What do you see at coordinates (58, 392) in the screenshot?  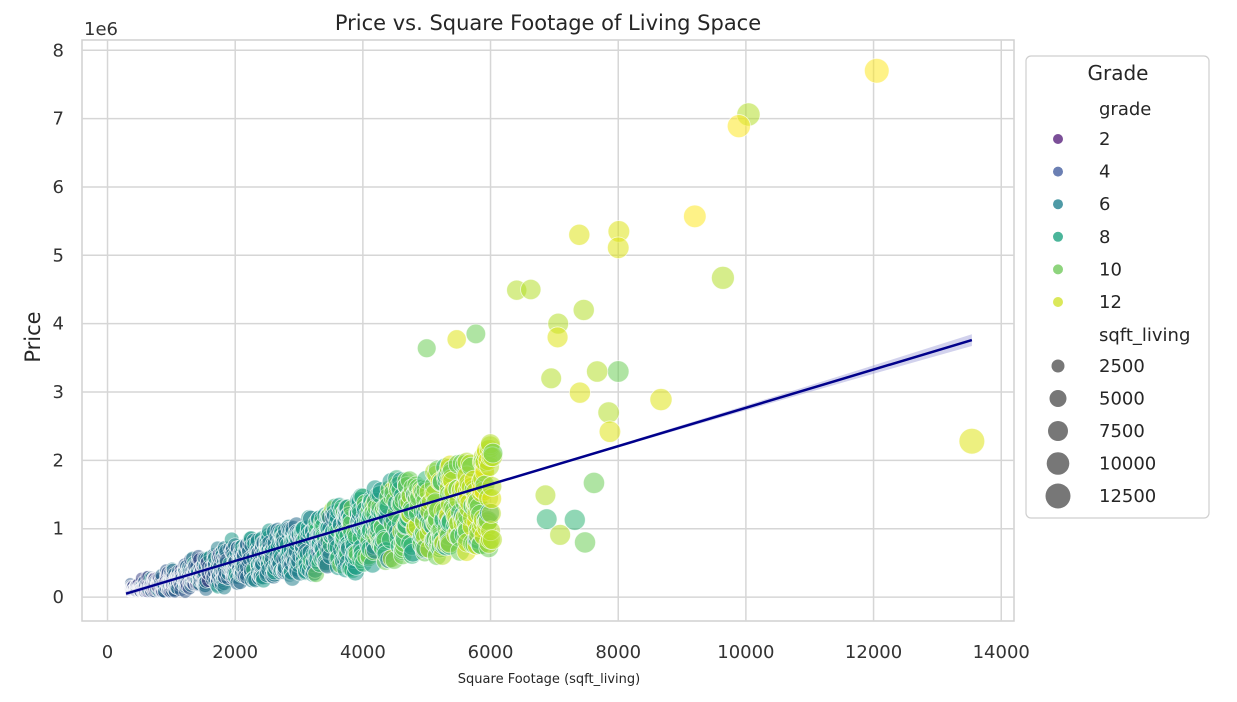 I see `y-tick-label: 3` at bounding box center [58, 392].